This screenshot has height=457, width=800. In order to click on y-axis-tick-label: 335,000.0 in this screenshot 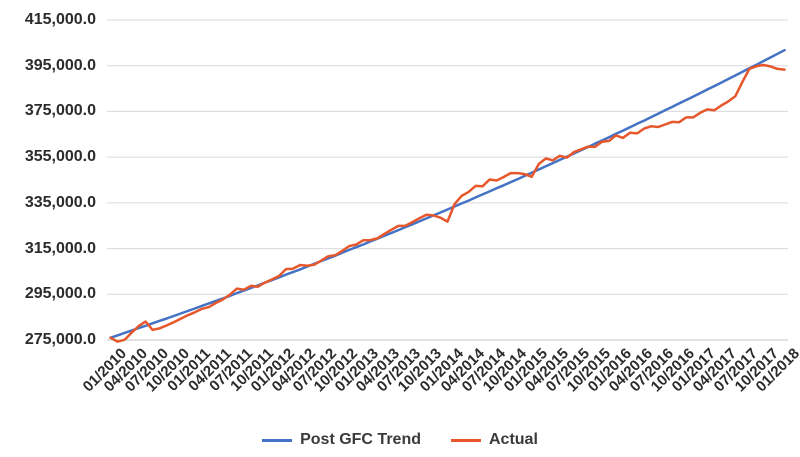, I will do `click(60, 202)`.